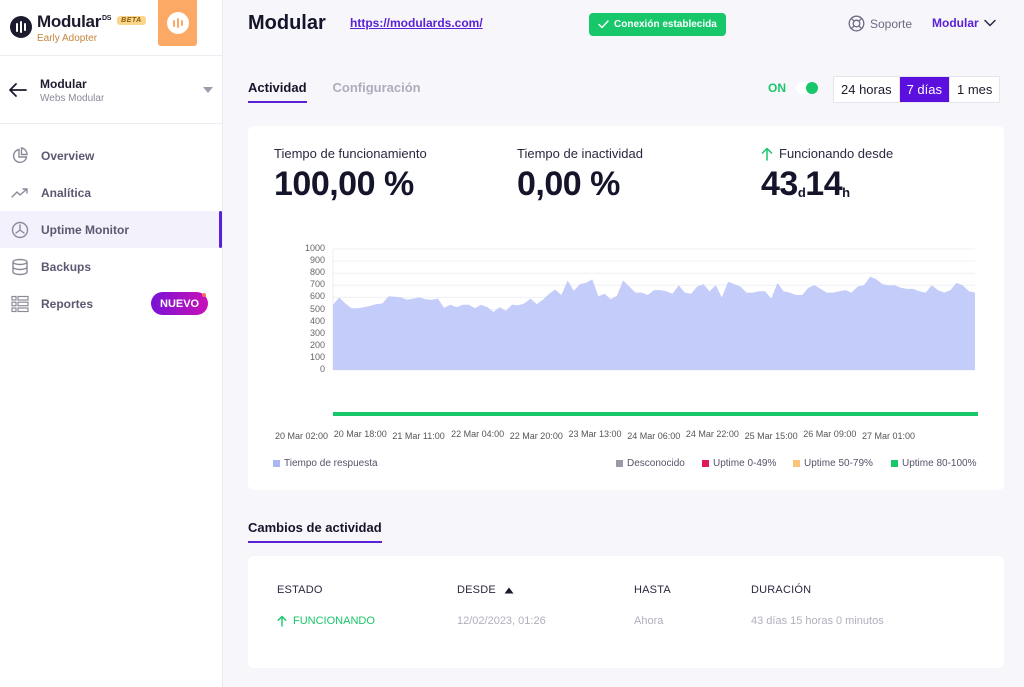 This screenshot has width=1024, height=687. I want to click on tab-configuracion: Configuración, so click(376, 87).